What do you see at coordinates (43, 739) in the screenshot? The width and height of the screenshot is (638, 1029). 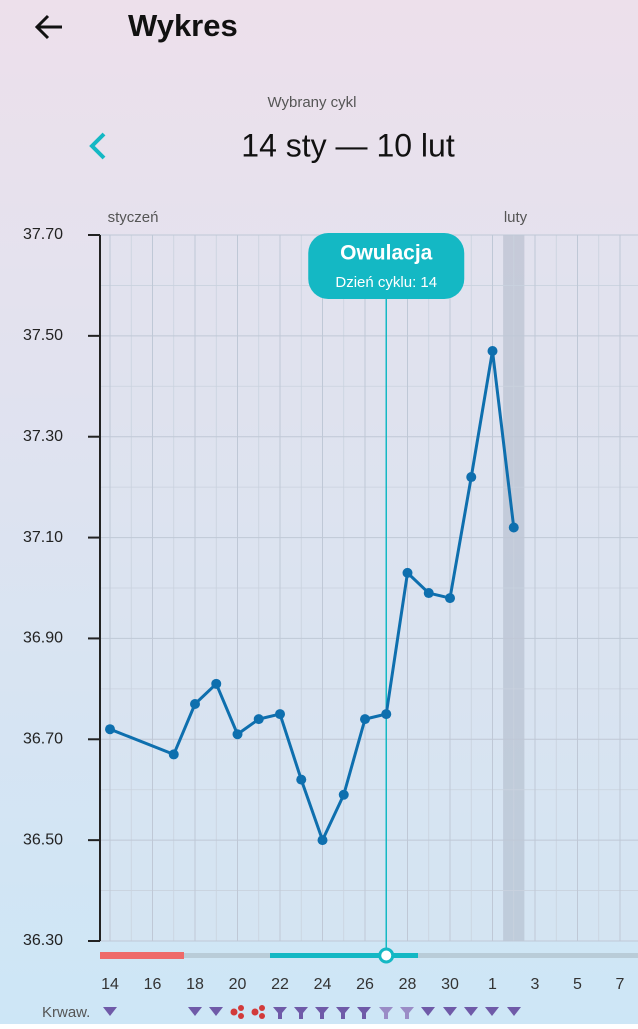 I see `y-tick-label: 36.70` at bounding box center [43, 739].